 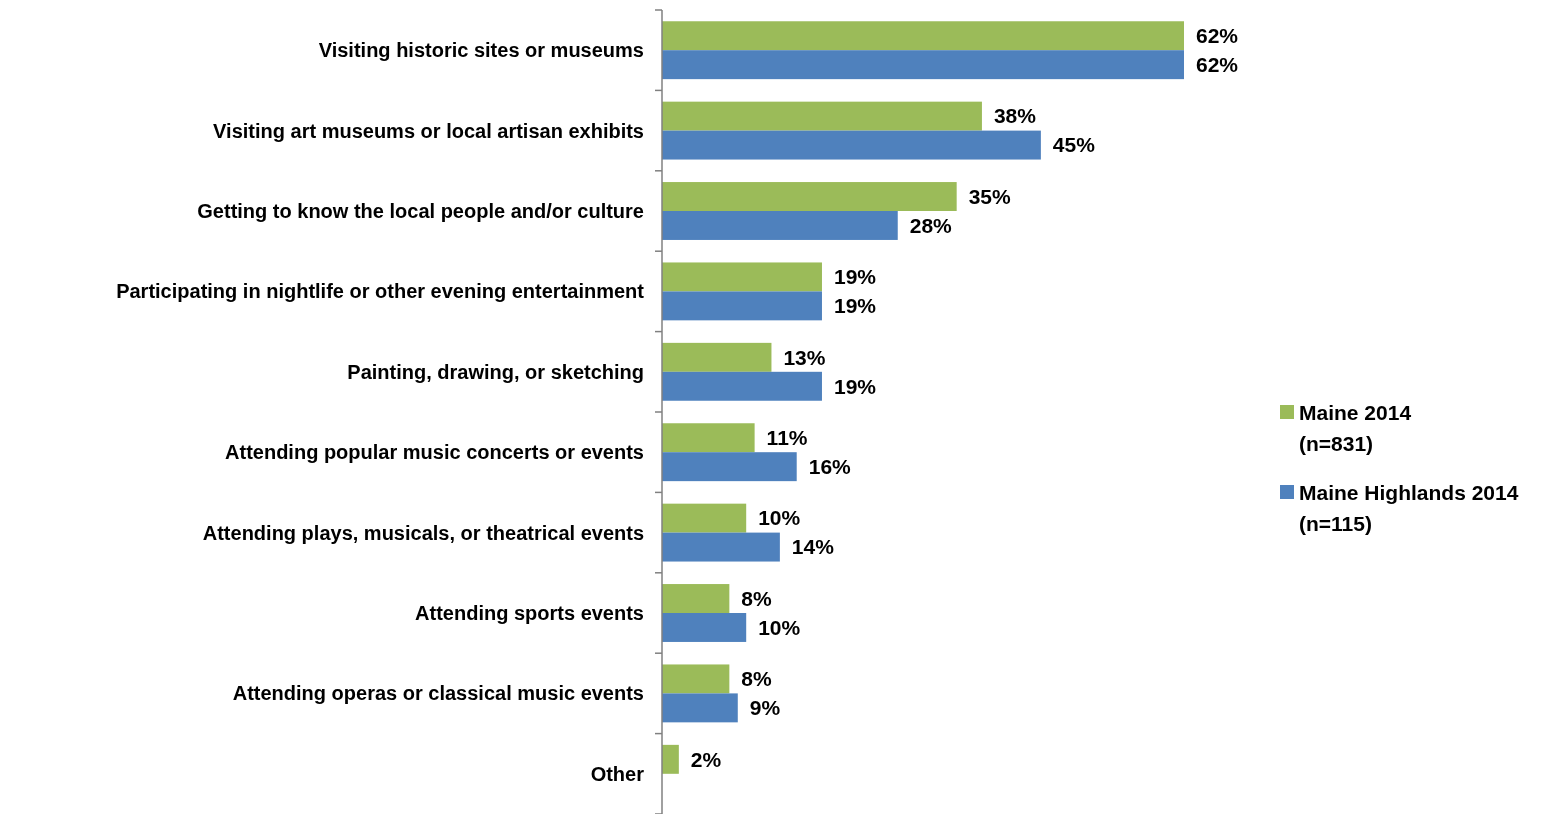 What do you see at coordinates (787, 438) in the screenshot?
I see `data-label: 11%` at bounding box center [787, 438].